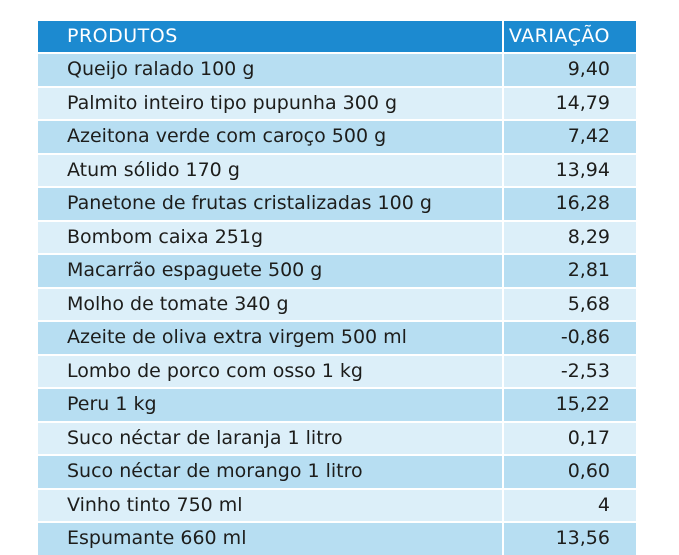  I want to click on table-row: Bombom caixa 251g 8,29, so click(337, 236).